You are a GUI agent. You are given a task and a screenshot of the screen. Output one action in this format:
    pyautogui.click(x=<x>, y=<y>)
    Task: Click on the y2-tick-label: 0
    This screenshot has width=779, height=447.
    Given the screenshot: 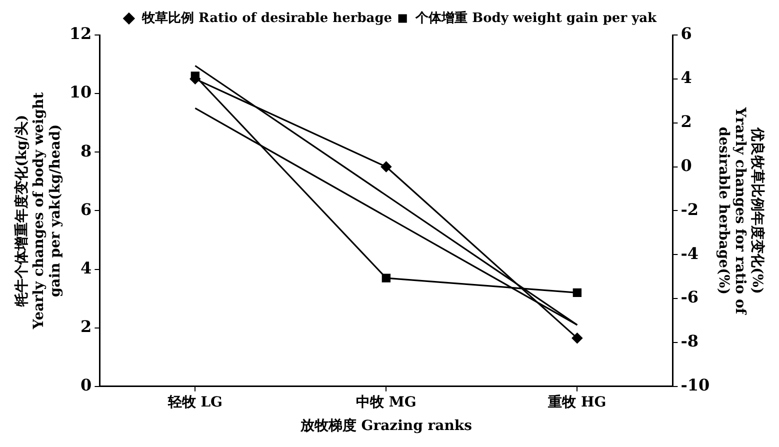 What is the action you would take?
    pyautogui.click(x=686, y=165)
    